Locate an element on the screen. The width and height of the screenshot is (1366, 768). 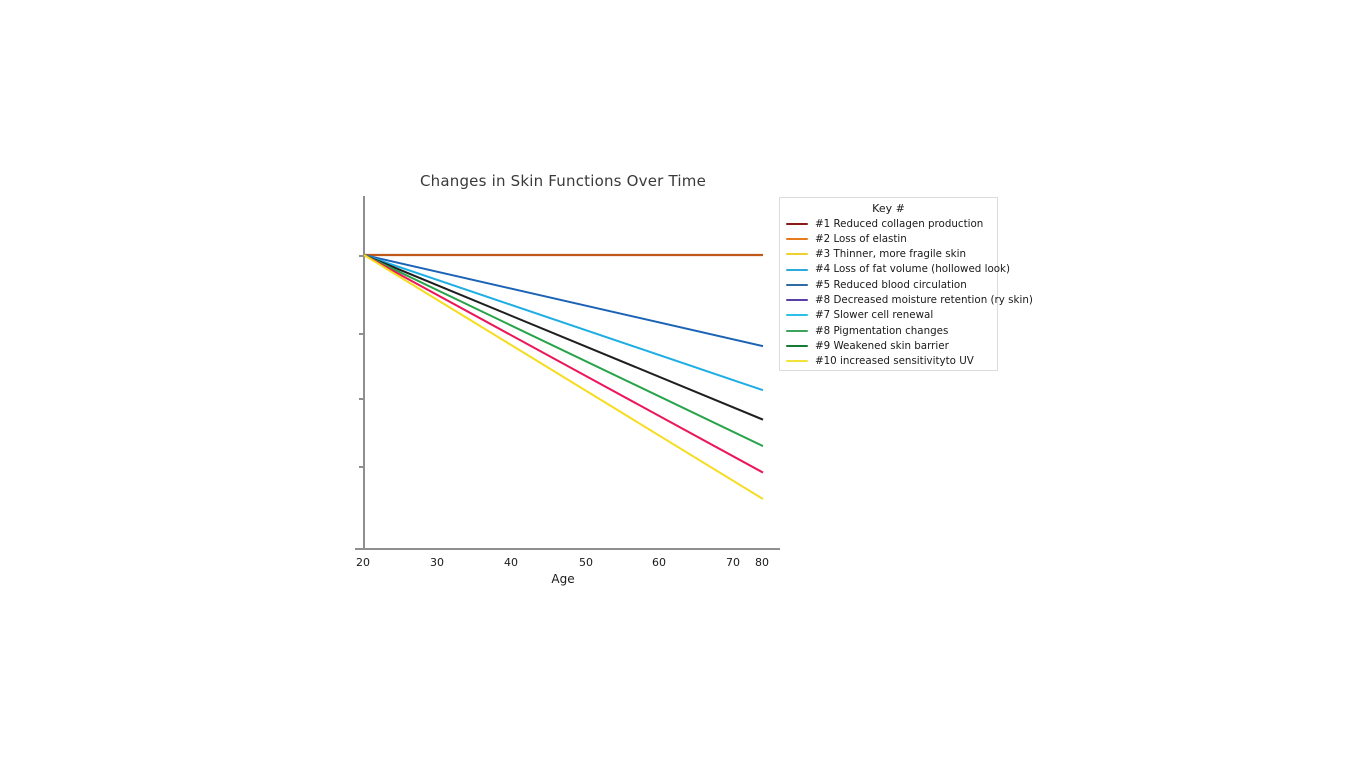
legend-item: #7 Slower cell renewal is located at coordinates (888, 315).